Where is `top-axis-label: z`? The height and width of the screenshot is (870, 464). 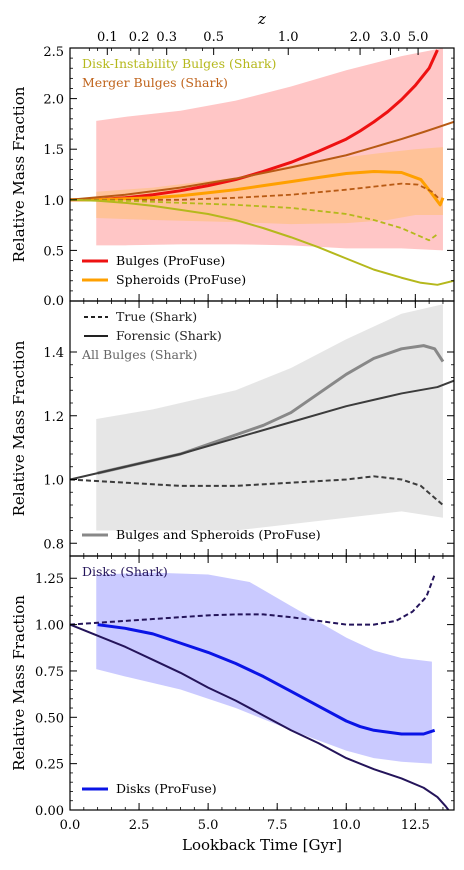 top-axis-label: z is located at coordinates (261, 19).